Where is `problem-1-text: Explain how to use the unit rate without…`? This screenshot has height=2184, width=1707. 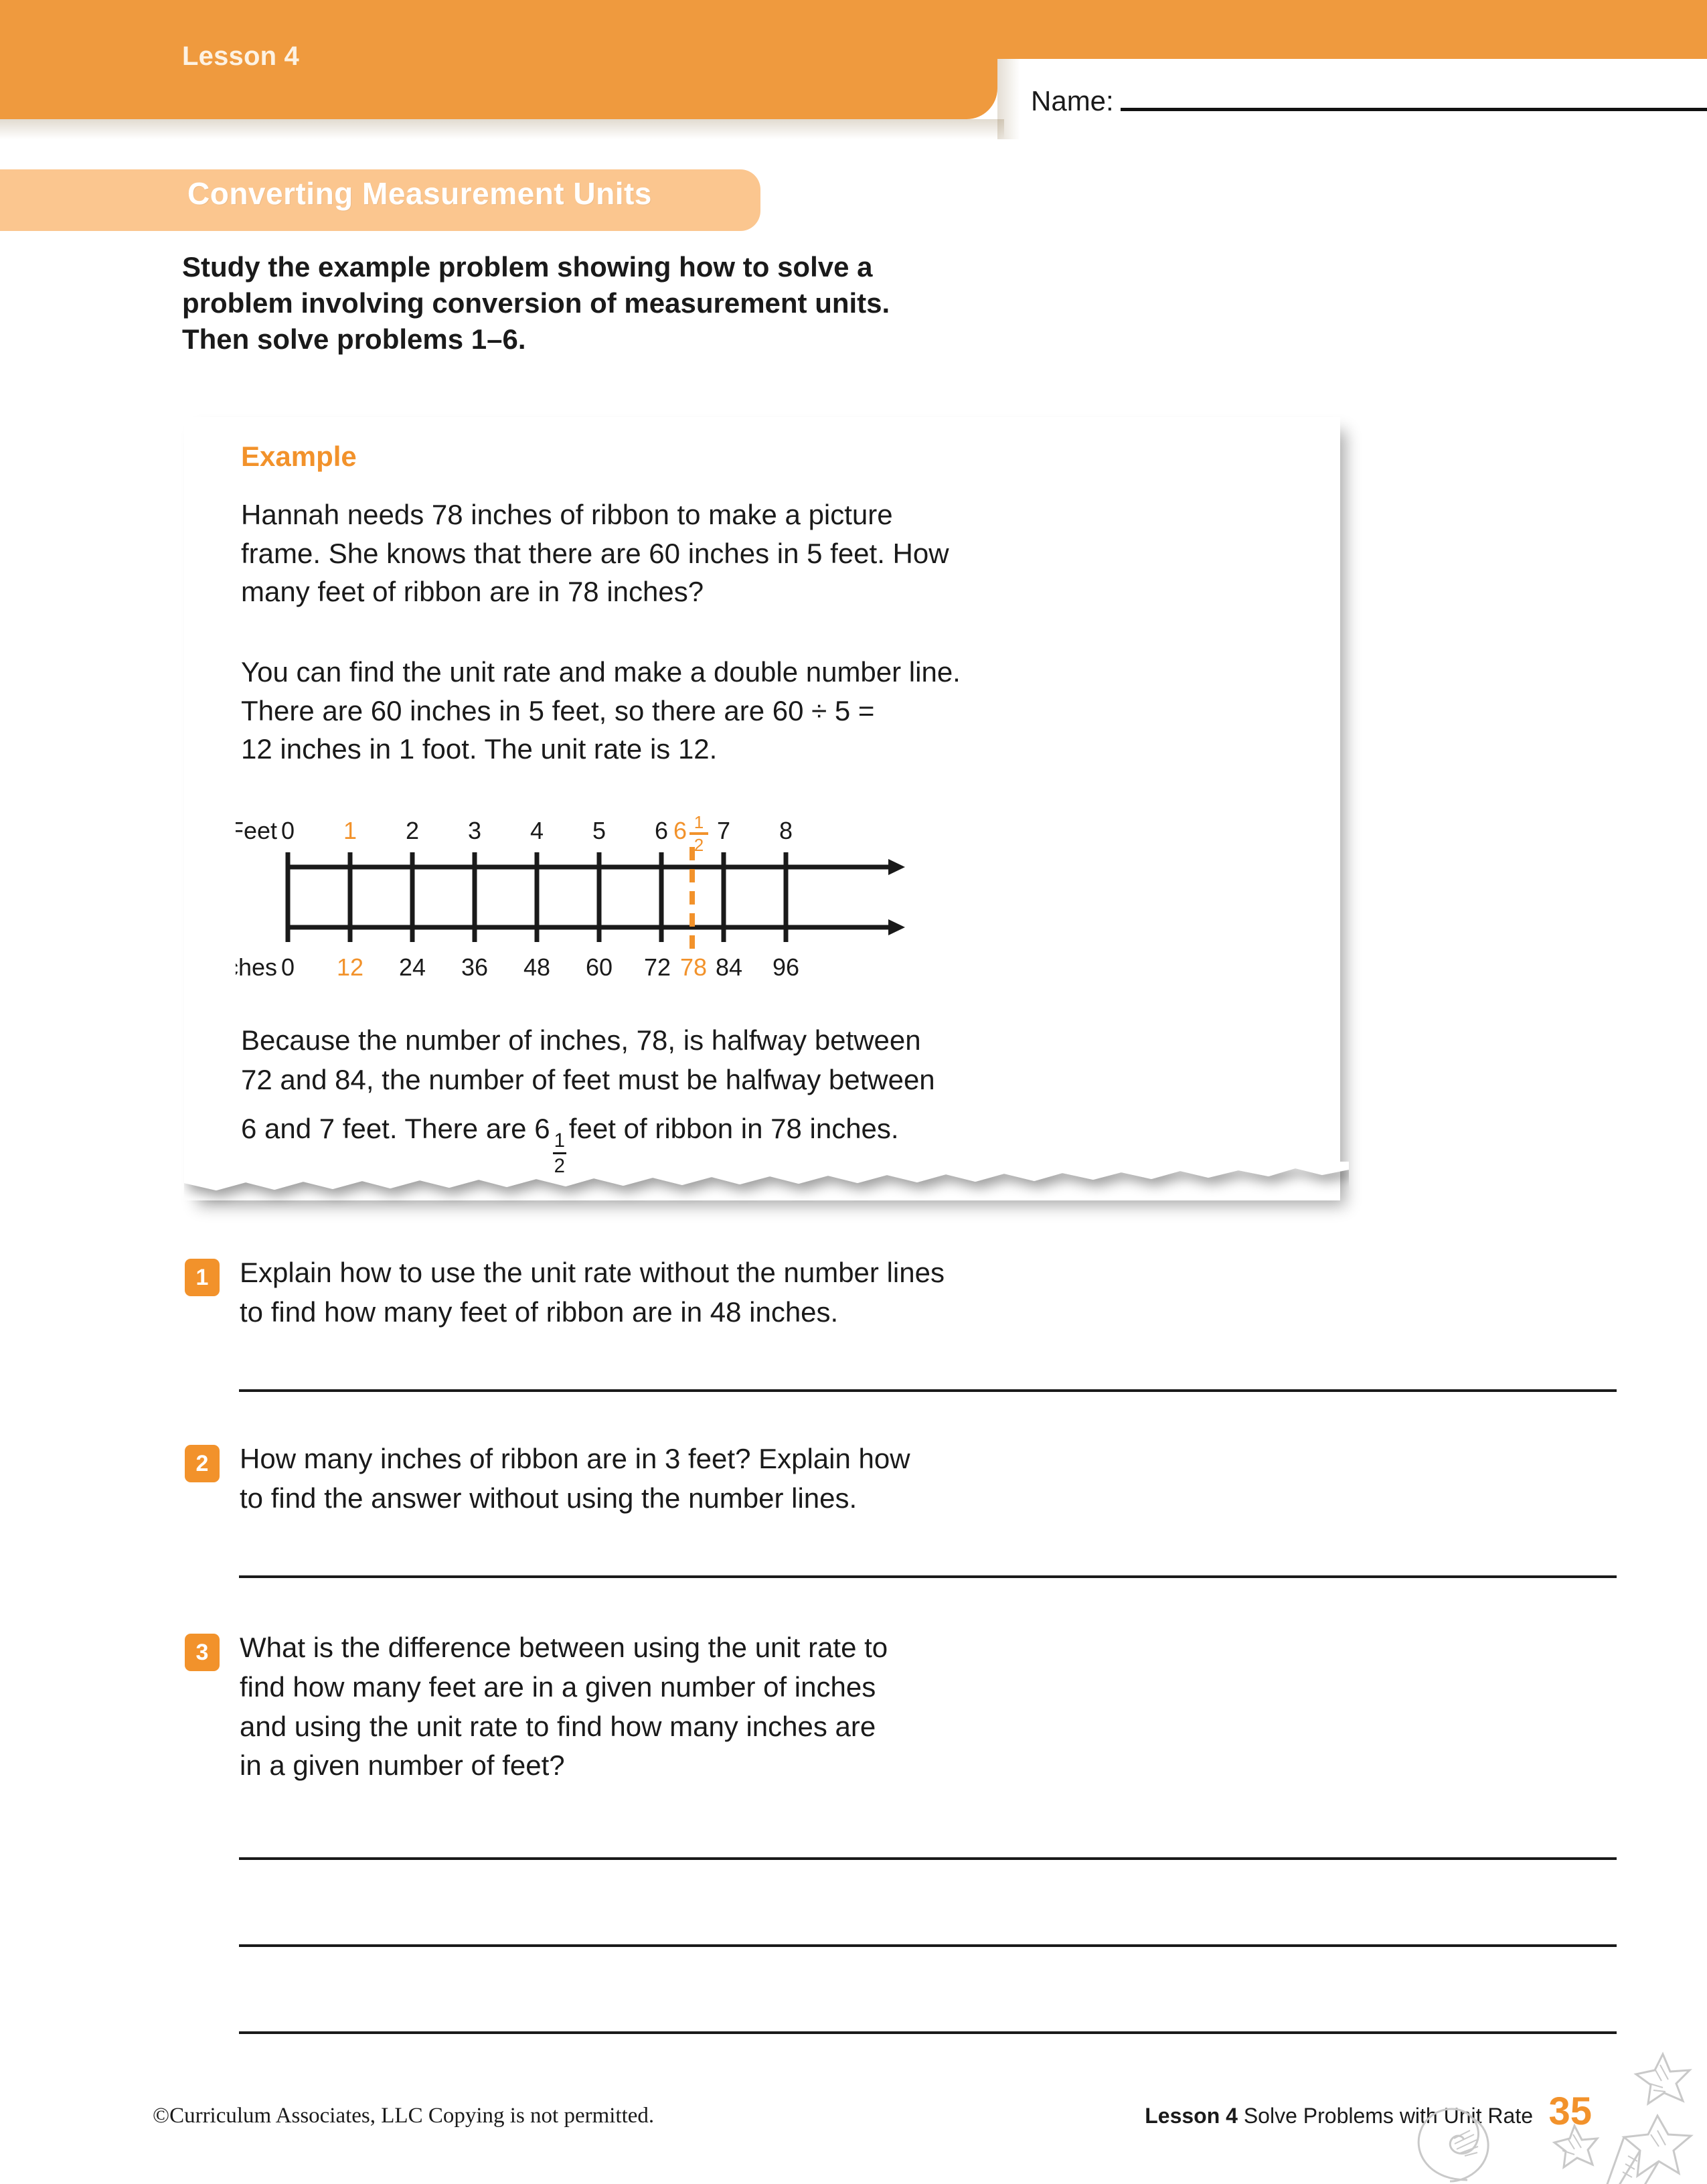 problem-1-text: Explain how to use the unit rate without… is located at coordinates (675, 1292).